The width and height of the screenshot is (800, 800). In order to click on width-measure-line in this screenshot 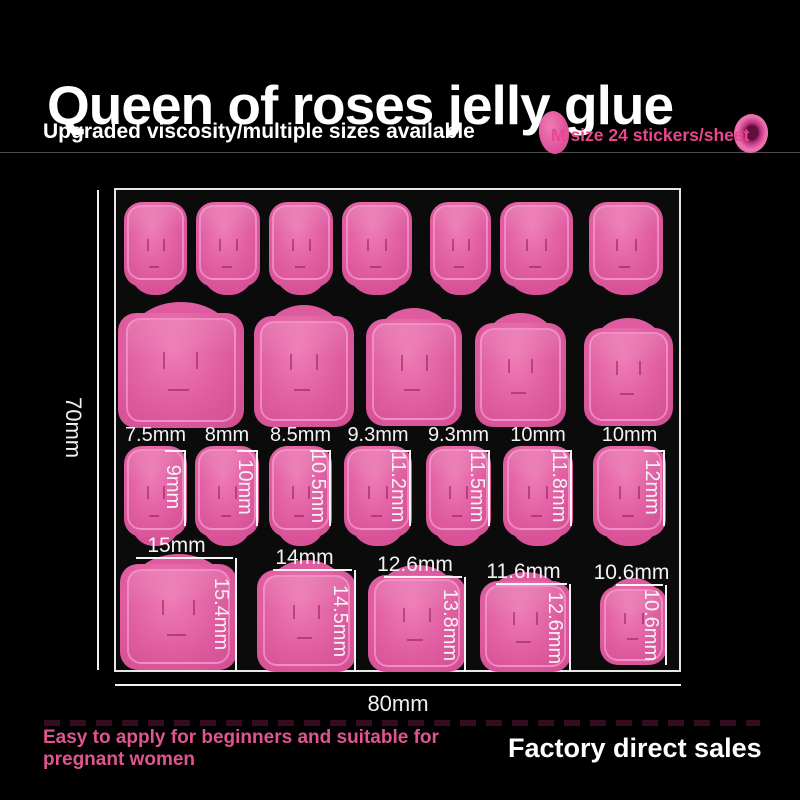, I will do `click(398, 685)`.